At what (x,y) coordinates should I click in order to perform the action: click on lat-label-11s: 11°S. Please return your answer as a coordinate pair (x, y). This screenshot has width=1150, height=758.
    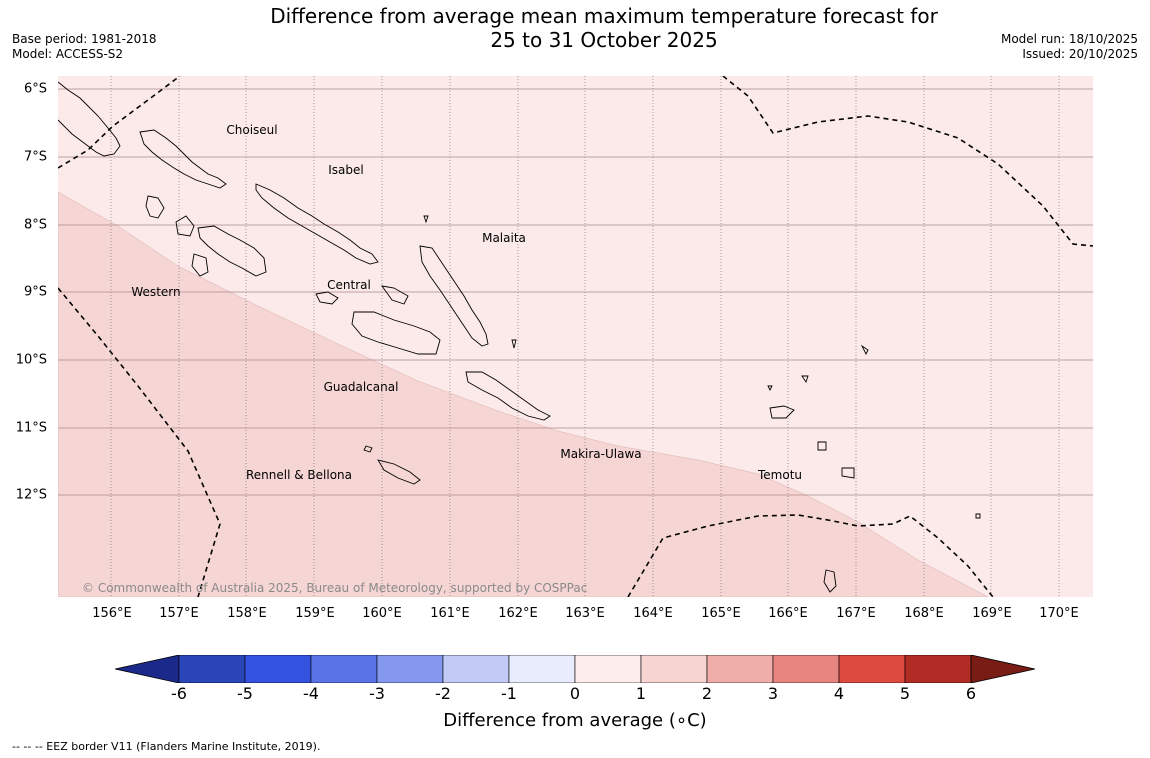
    Looking at the image, I should click on (31, 428).